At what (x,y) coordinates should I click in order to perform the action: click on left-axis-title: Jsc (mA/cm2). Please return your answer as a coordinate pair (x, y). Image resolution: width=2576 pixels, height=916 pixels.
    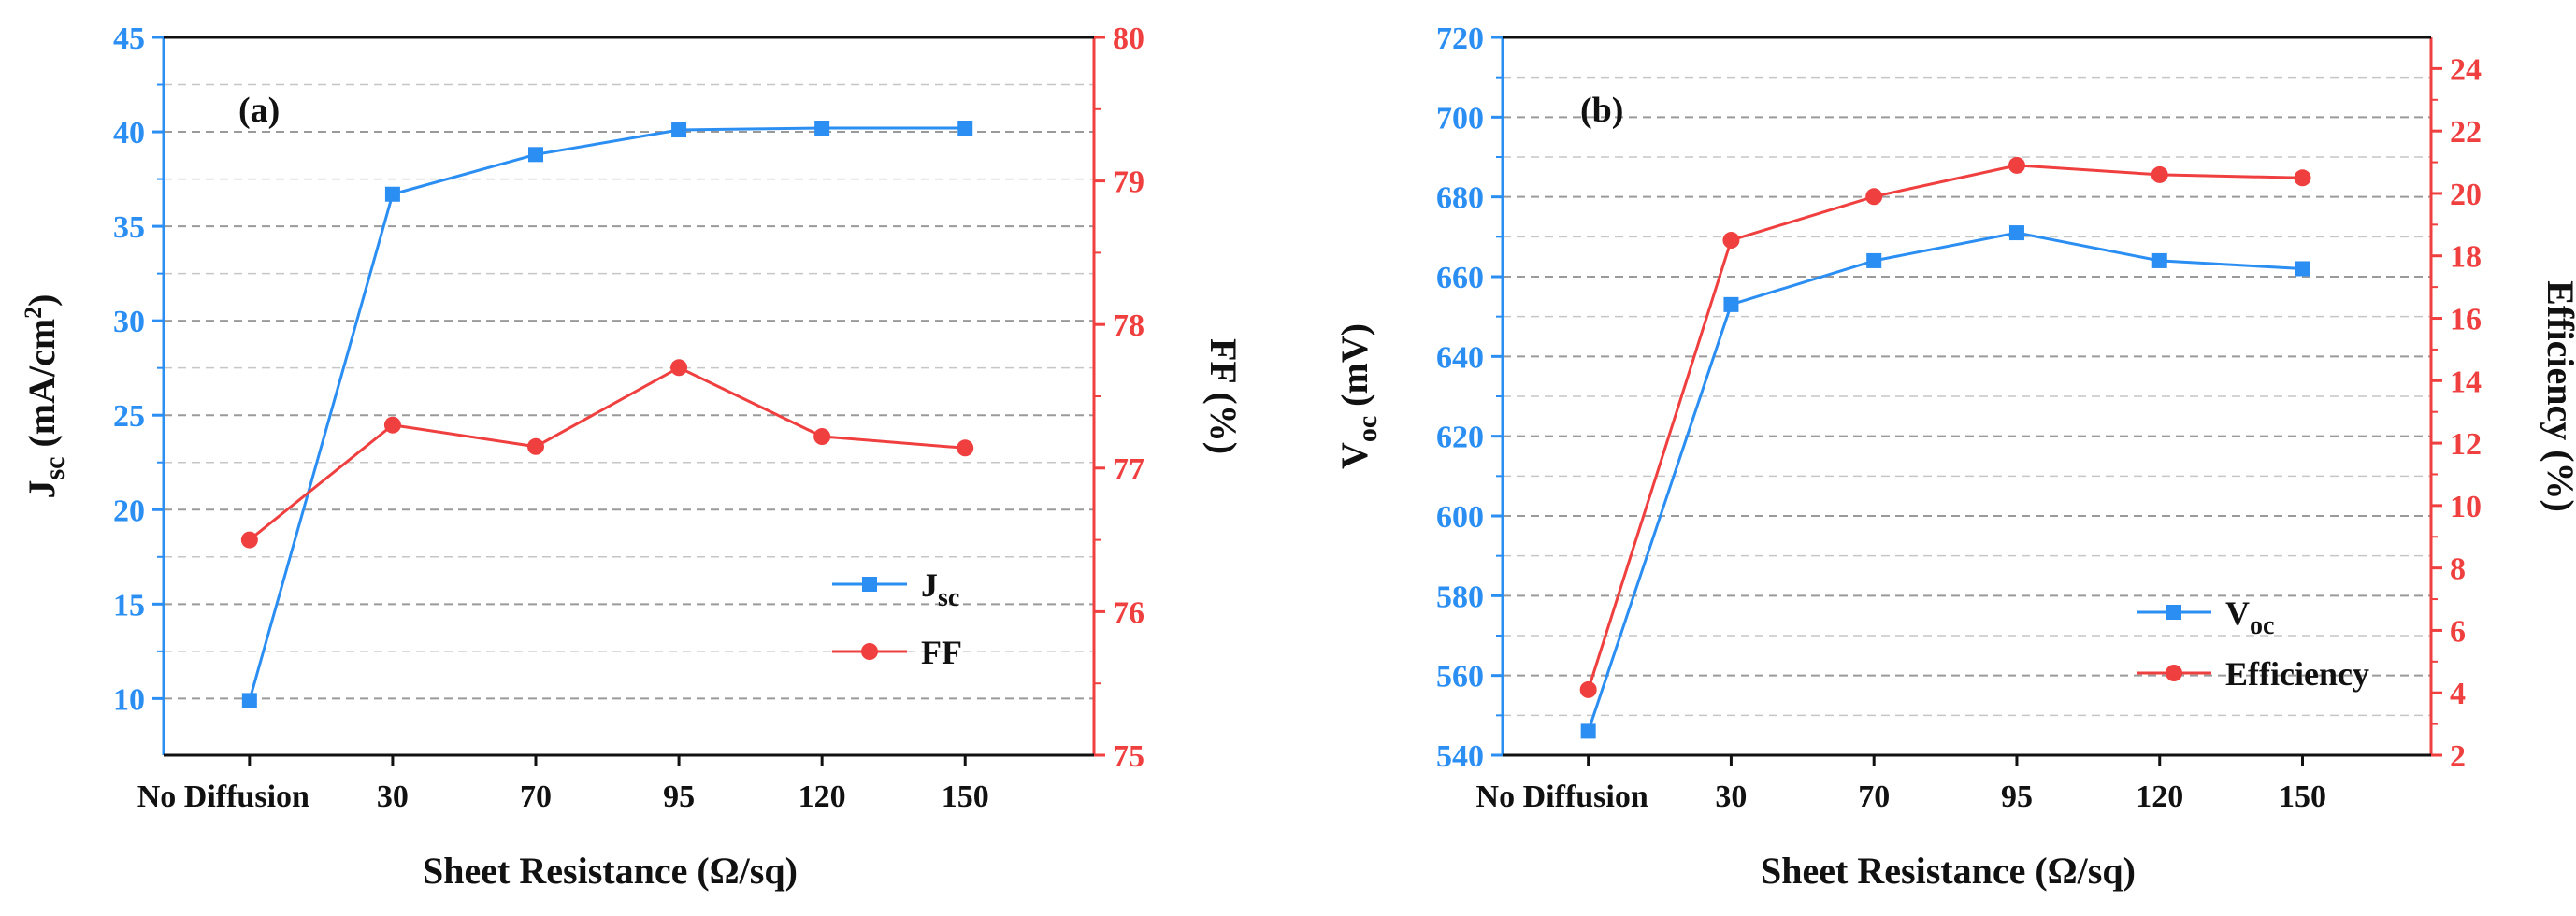
    Looking at the image, I should click on (45, 395).